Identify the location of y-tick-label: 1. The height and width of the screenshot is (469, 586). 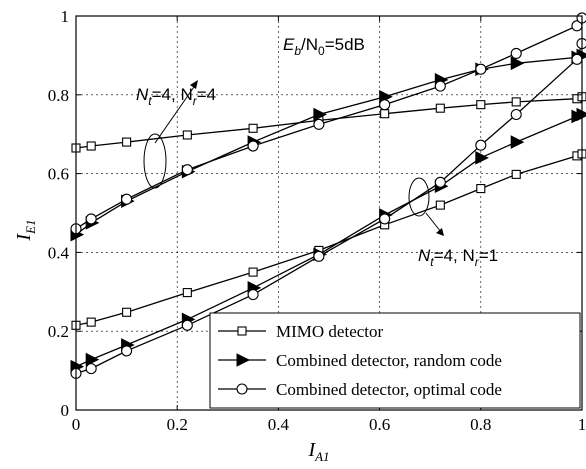
(65, 16).